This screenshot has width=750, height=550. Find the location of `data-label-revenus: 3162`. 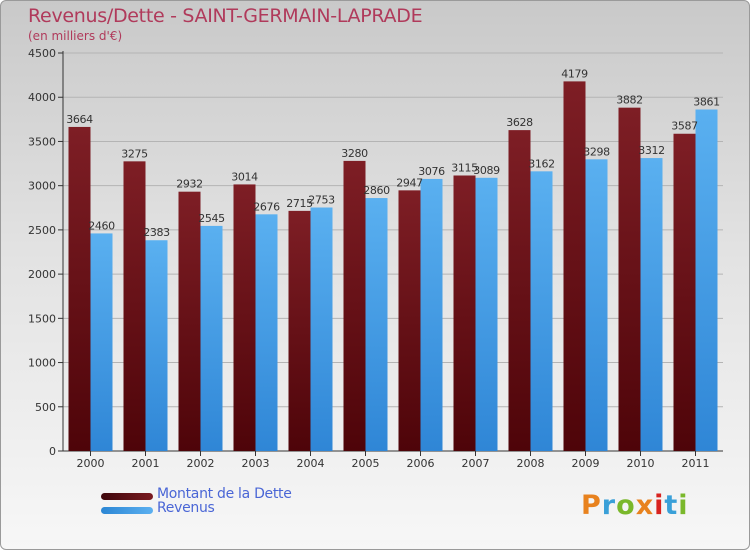

data-label-revenus: 3162 is located at coordinates (541, 163).